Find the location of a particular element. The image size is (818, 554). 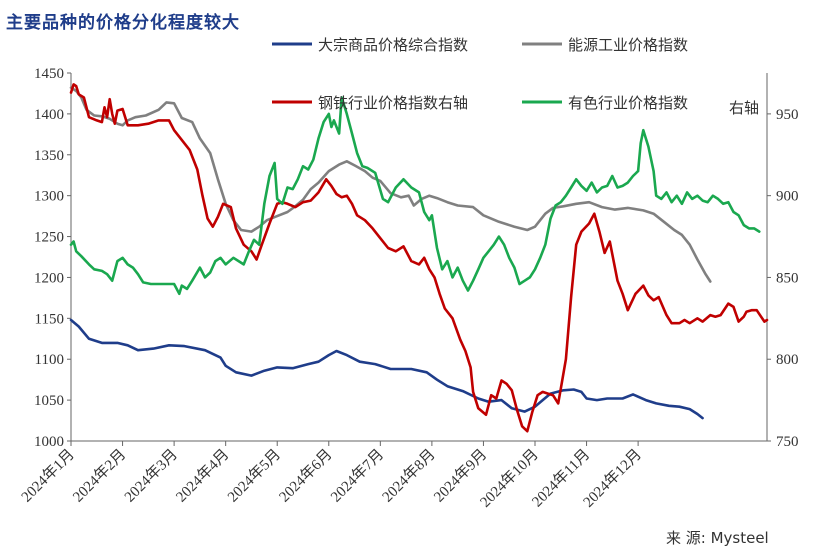

legend-label-2: 能源工业价格指数 is located at coordinates (628, 45).